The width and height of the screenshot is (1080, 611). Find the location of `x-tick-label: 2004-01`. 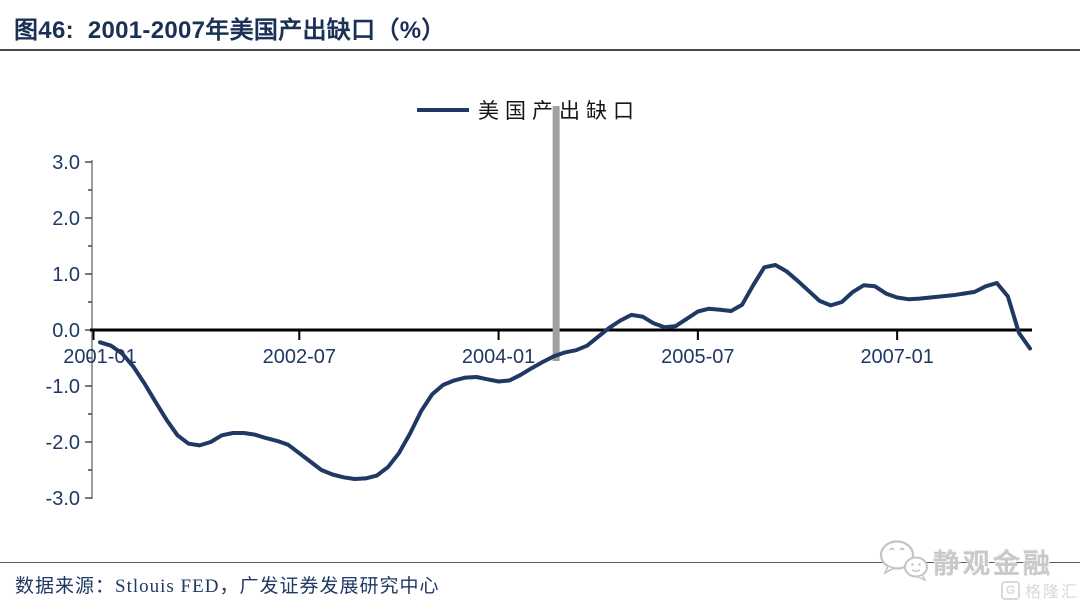

x-tick-label: 2004-01 is located at coordinates (498, 357).